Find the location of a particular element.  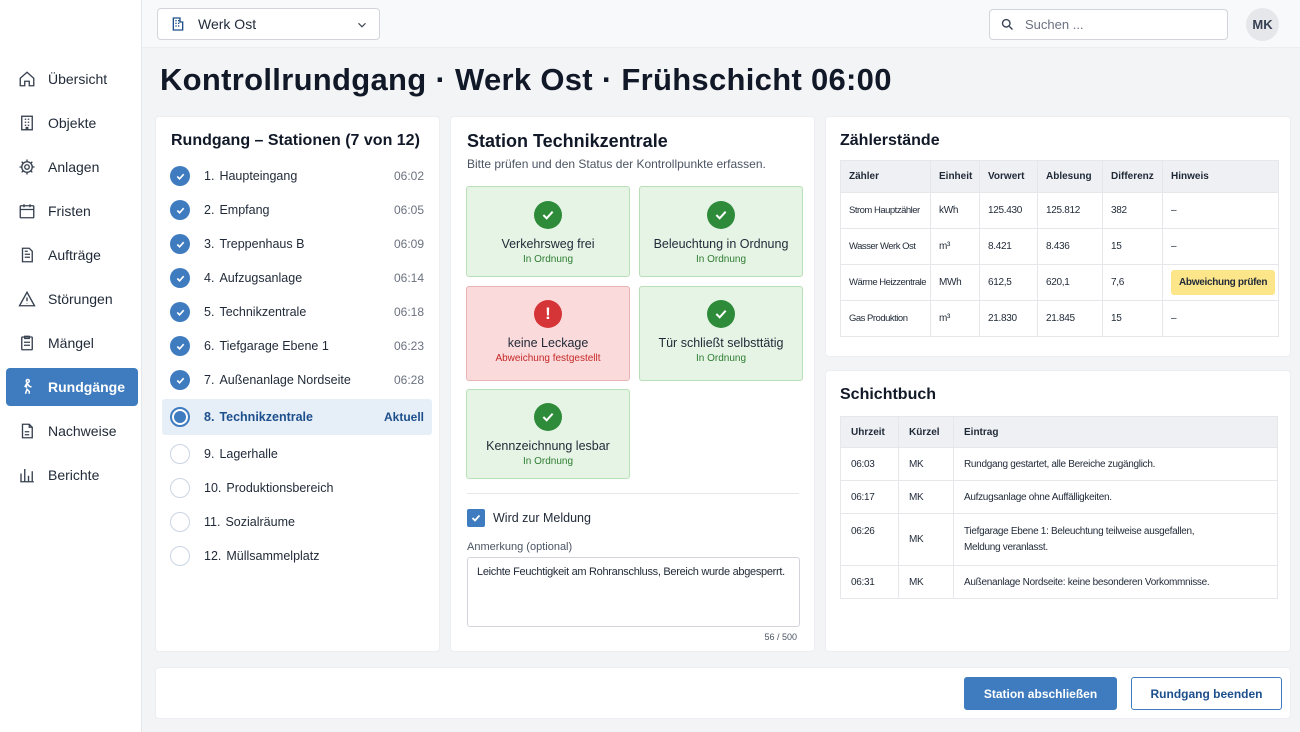

station-item: 6. Tiefgarage Ebene 1 06:23 is located at coordinates (297, 346).